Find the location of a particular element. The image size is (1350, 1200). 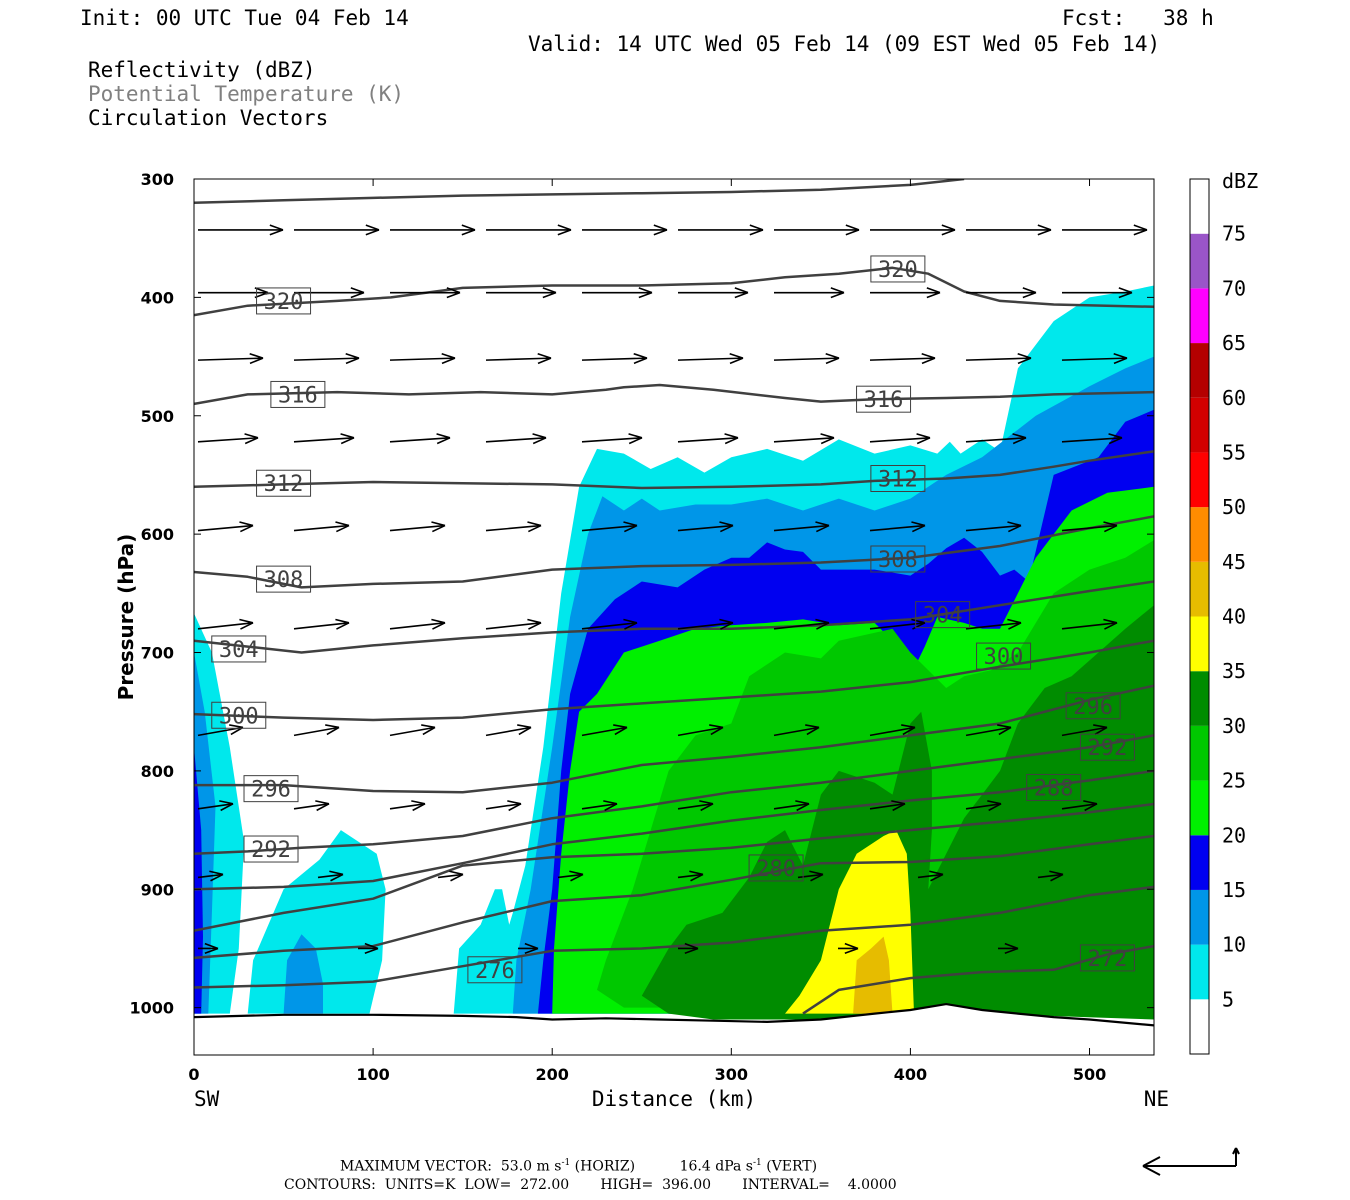

x-tick-label: 500 is located at coordinates (1089, 1074).